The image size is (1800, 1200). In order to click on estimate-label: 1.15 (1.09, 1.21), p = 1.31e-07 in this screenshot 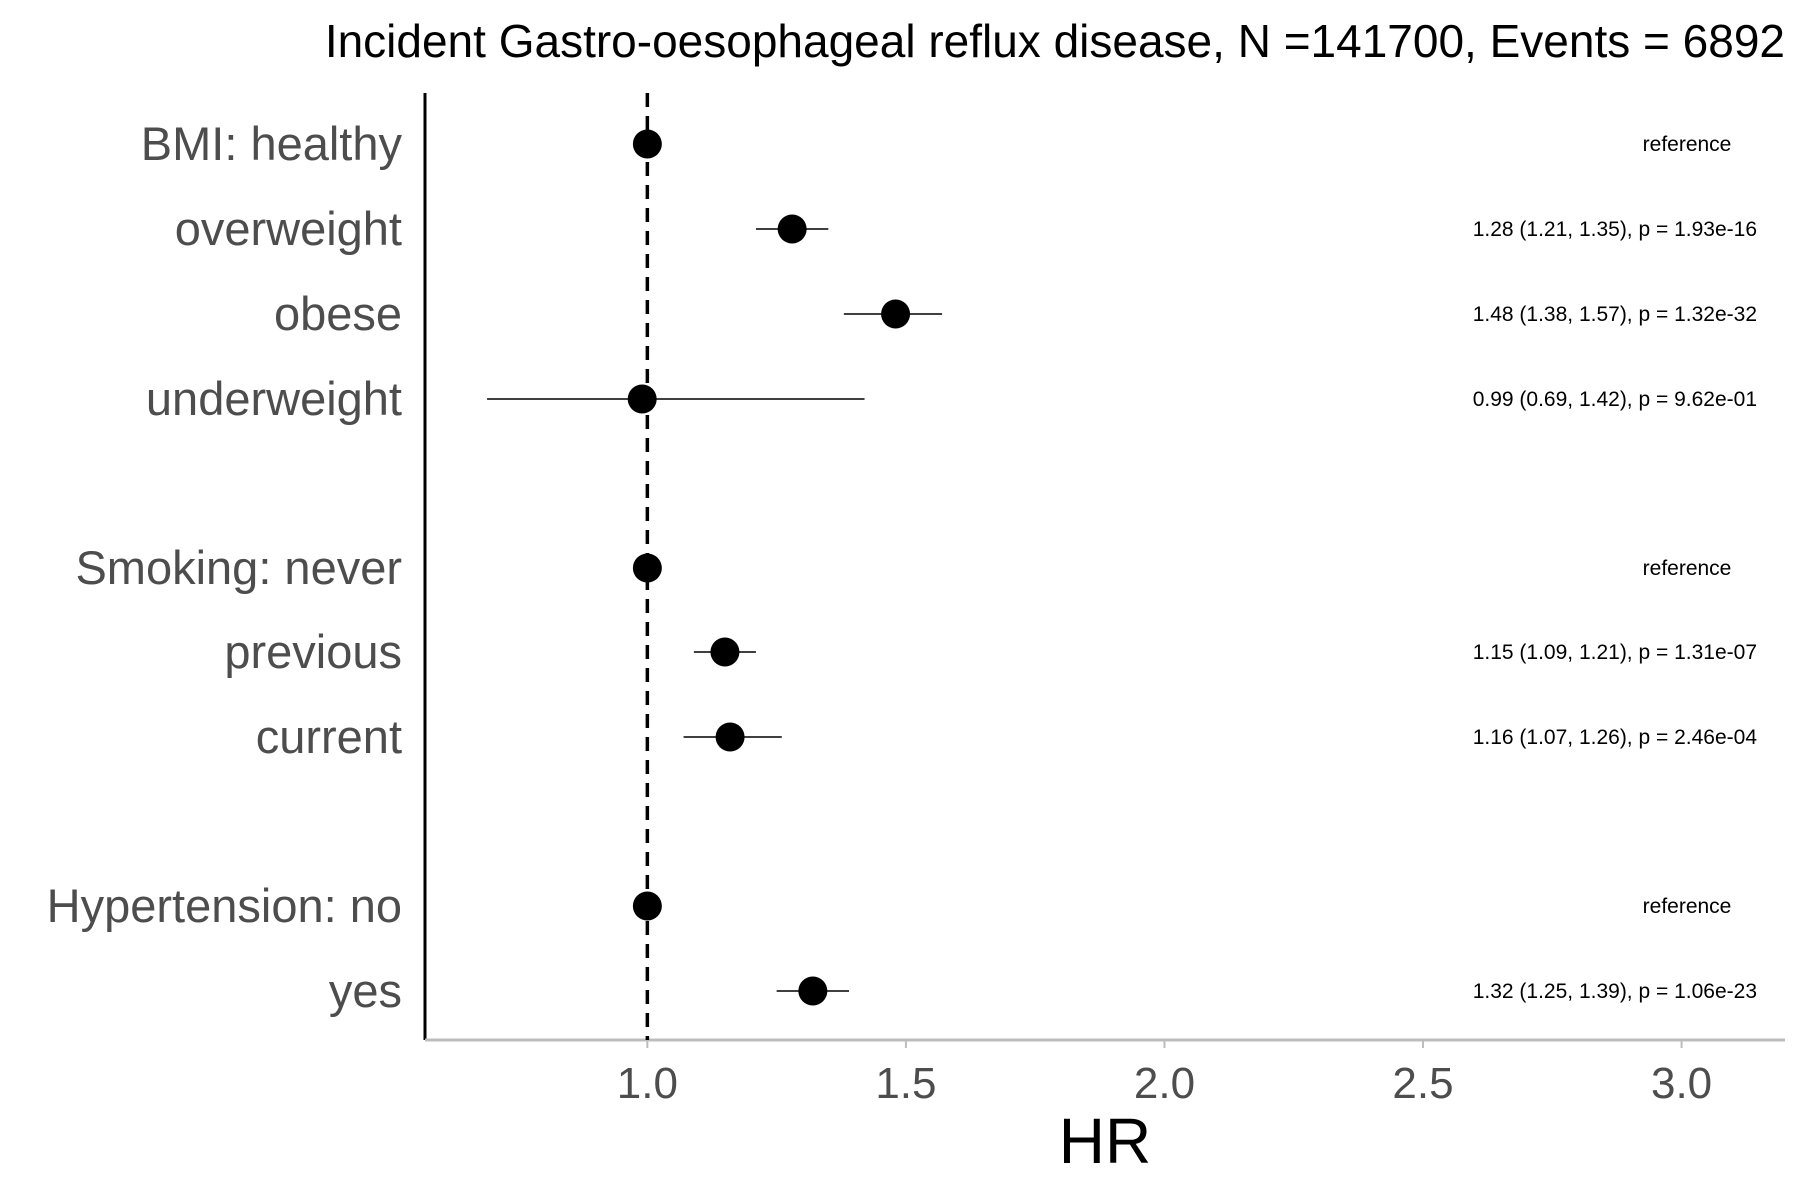, I will do `click(1615, 652)`.